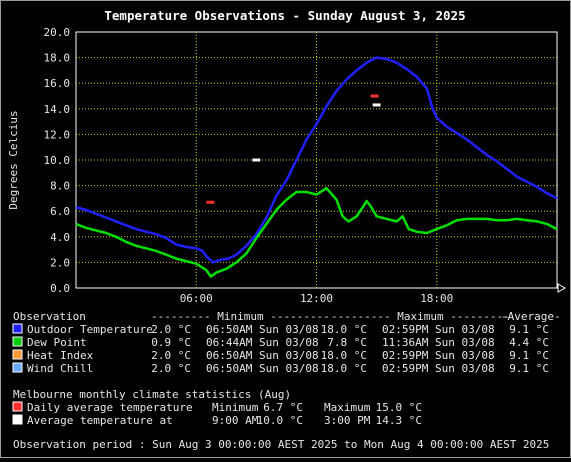 The height and width of the screenshot is (462, 571). I want to click on x-tick-label: 06:00, so click(196, 298).